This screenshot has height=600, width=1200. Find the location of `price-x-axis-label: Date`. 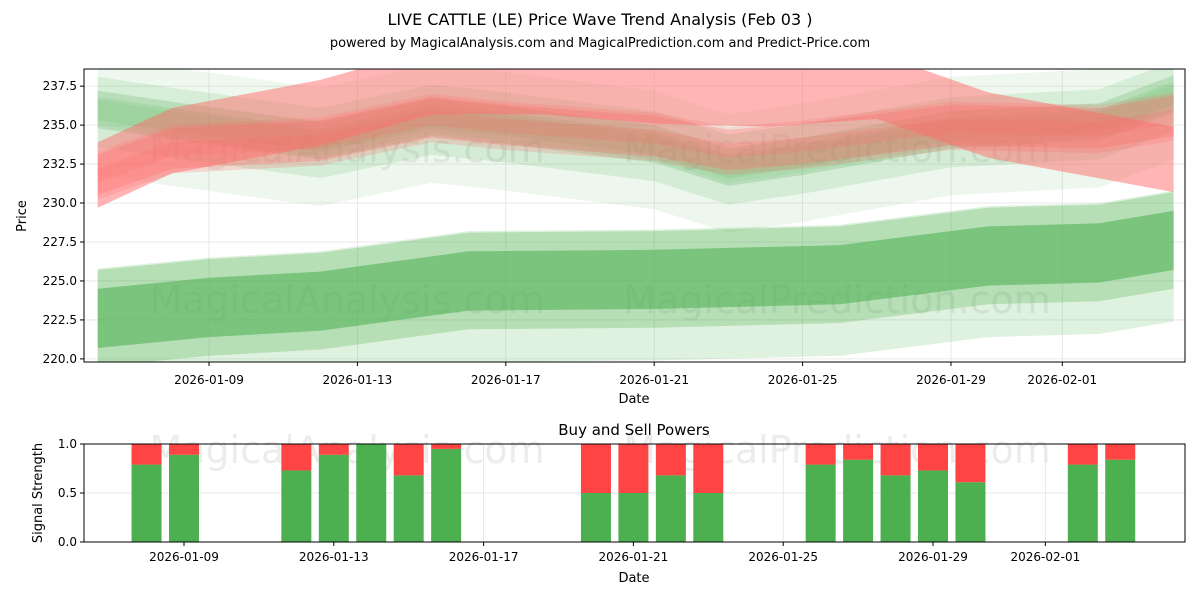

price-x-axis-label: Date is located at coordinates (633, 399).